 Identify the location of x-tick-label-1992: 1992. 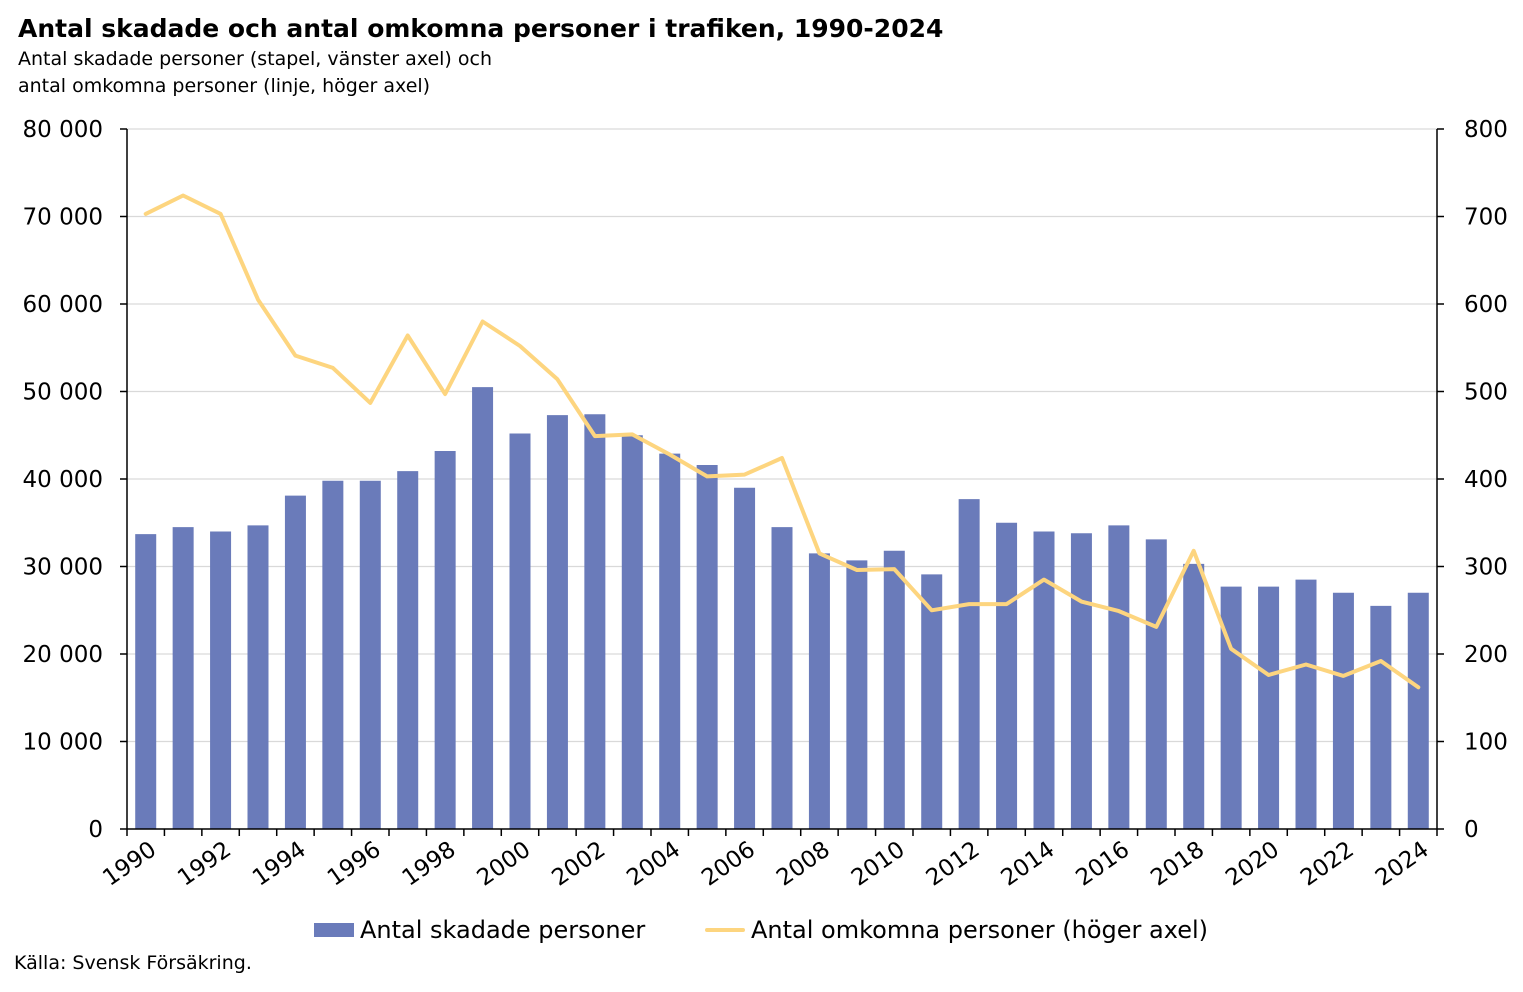
(204, 864).